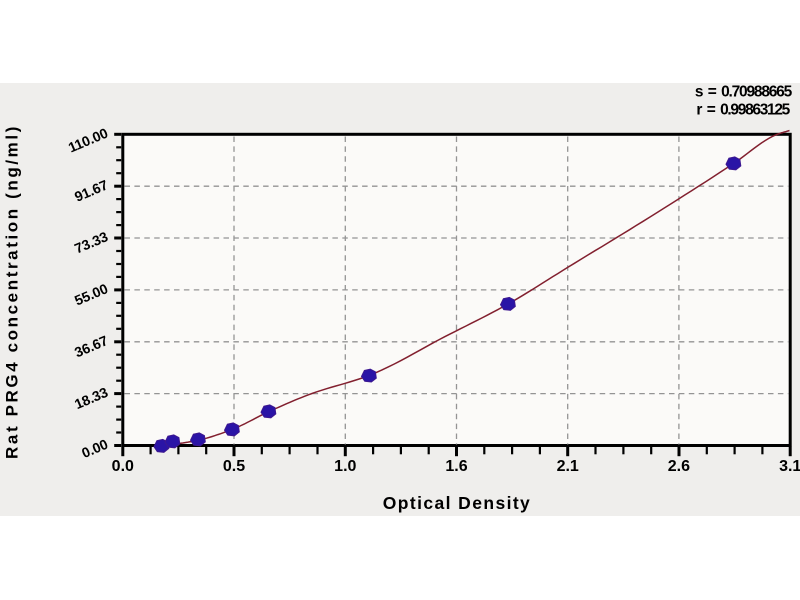 The image size is (800, 600). I want to click on svg-text: Optical Density, so click(457, 503).